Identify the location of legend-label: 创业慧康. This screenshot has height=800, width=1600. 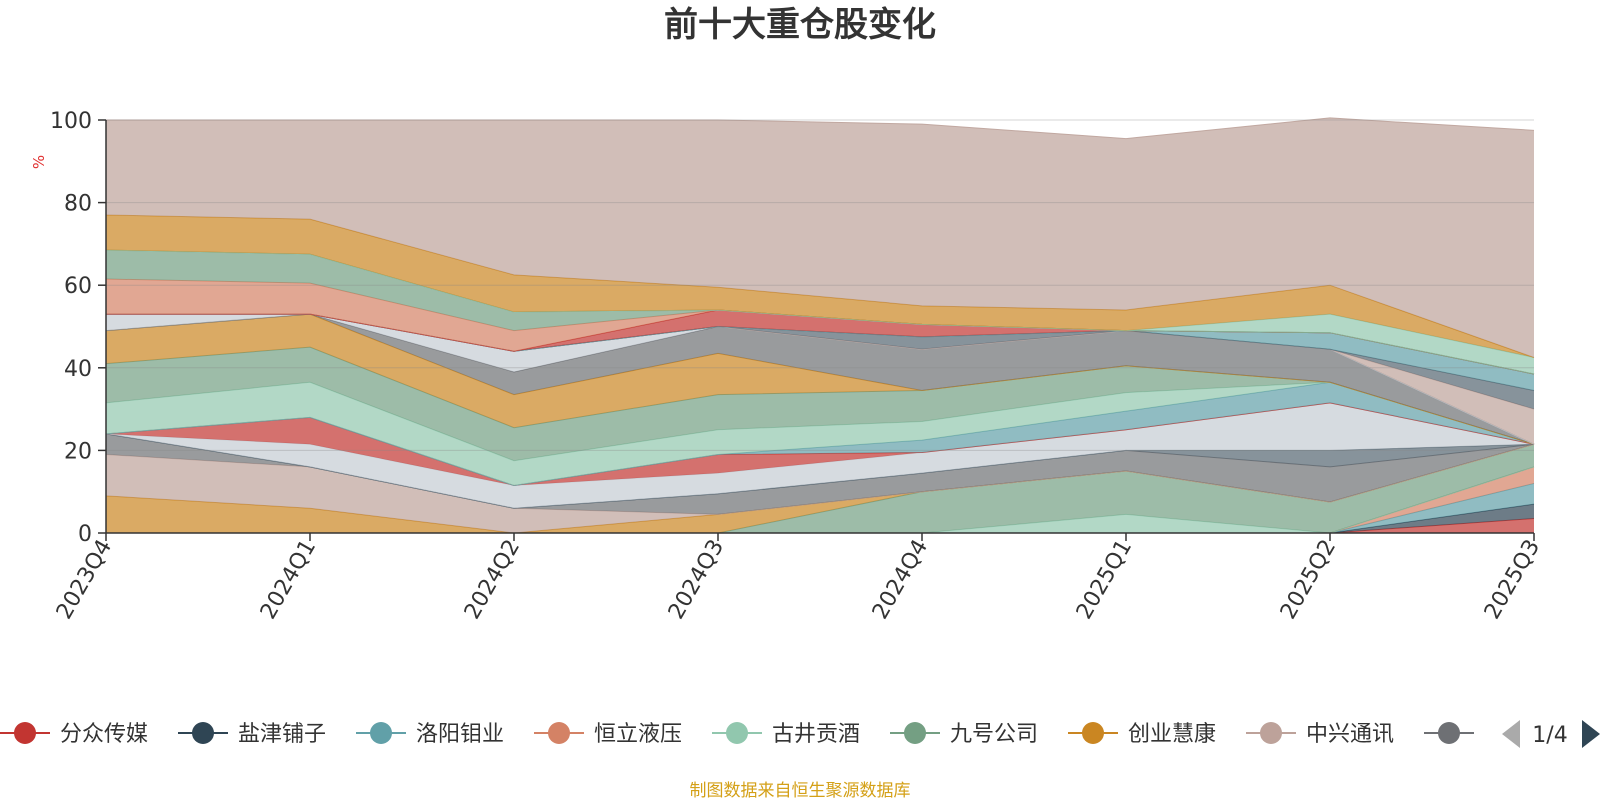
(1172, 734).